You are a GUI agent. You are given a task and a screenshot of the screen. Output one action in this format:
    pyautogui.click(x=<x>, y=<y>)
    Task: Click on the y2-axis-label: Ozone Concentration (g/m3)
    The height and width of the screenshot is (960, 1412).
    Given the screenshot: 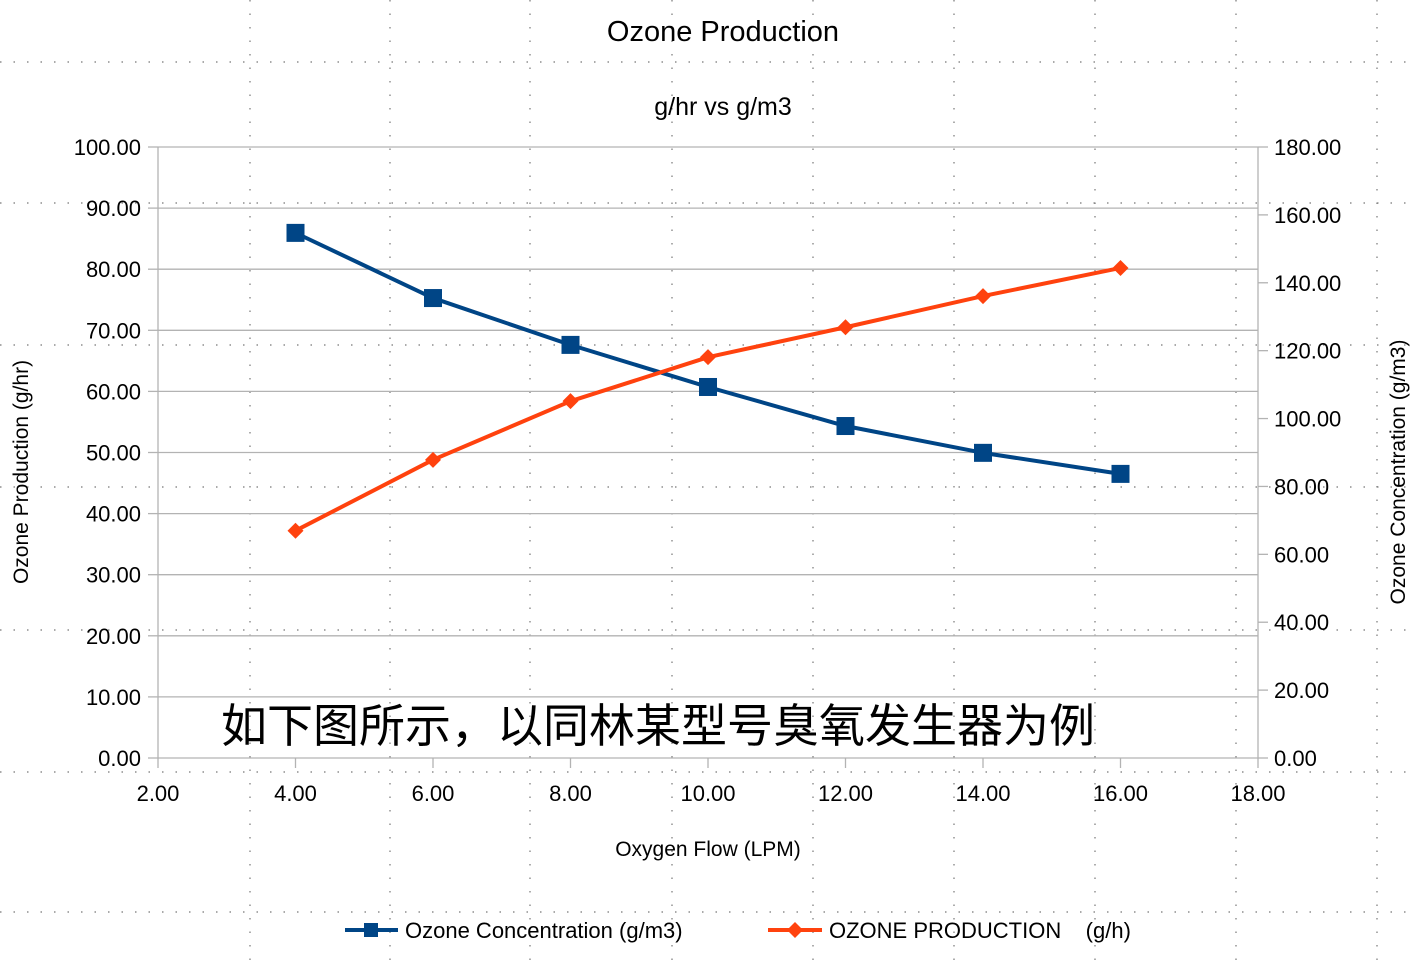 What is the action you would take?
    pyautogui.click(x=1398, y=472)
    